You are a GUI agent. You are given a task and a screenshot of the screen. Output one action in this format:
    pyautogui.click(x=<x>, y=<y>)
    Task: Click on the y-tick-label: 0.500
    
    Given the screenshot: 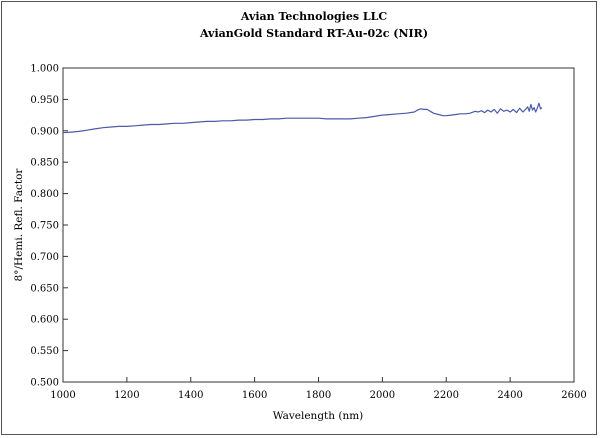 What is the action you would take?
    pyautogui.click(x=44, y=383)
    